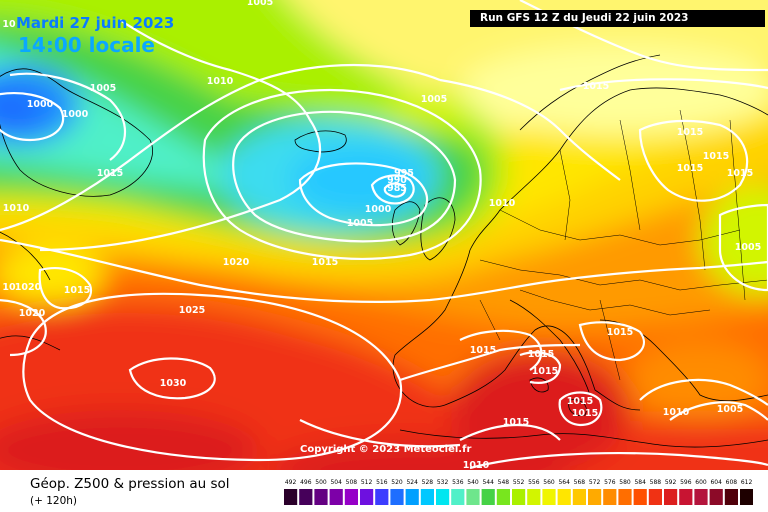 The image size is (768, 512). I want to click on scale-tick-label: 536, so click(458, 482).